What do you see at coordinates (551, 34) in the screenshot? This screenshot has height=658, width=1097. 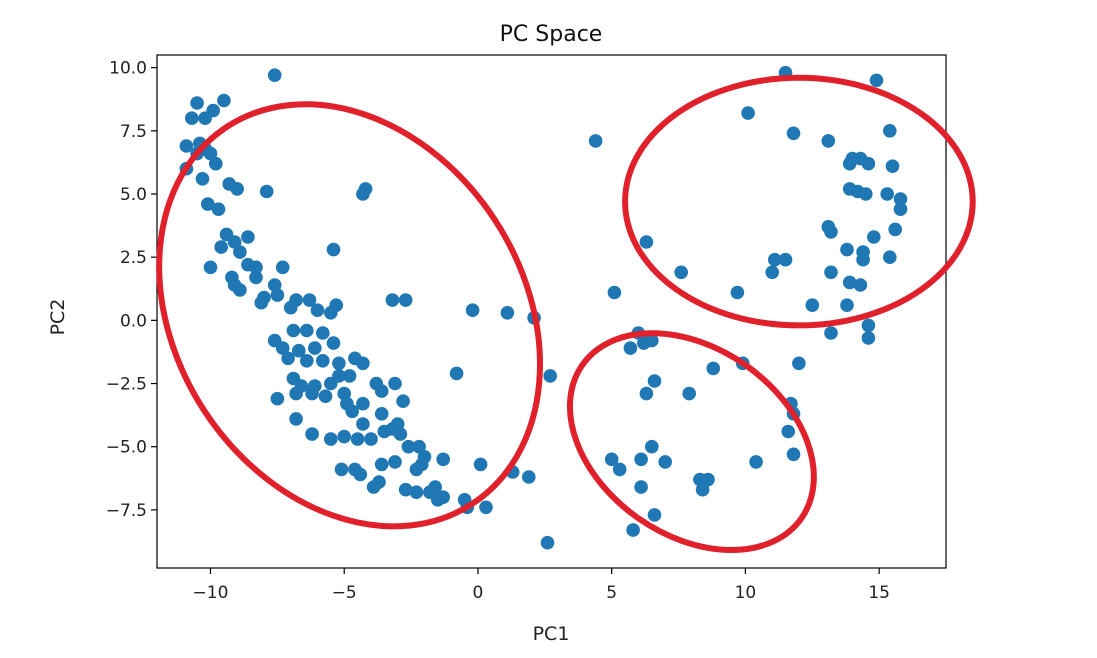 I see `chart-title: PC Space` at bounding box center [551, 34].